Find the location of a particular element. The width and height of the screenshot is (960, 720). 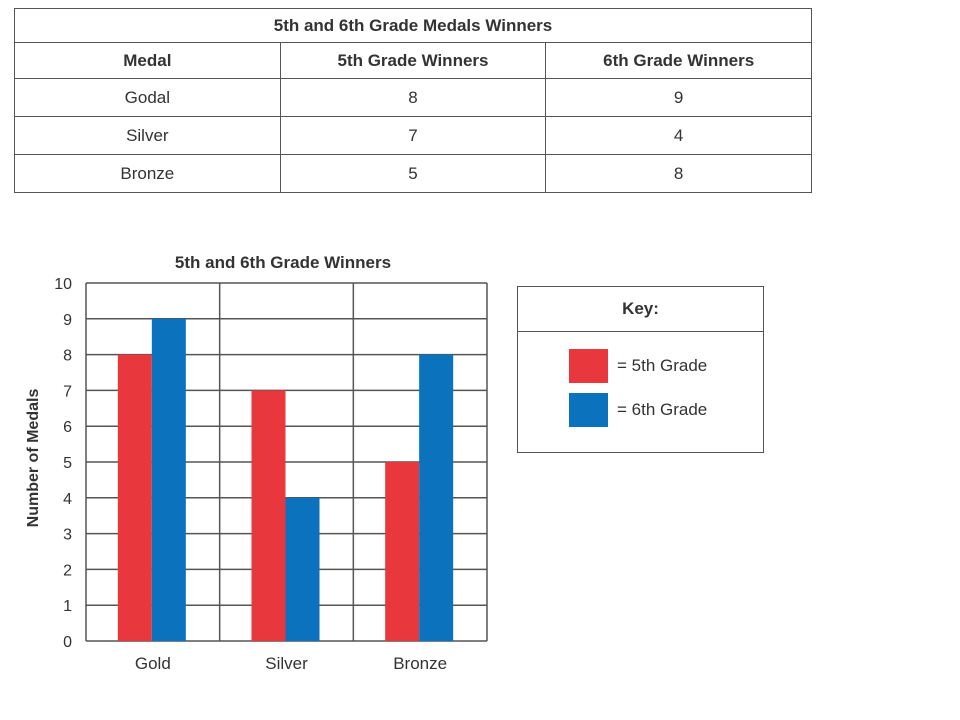

key-label: = 5th Grade is located at coordinates (662, 365).